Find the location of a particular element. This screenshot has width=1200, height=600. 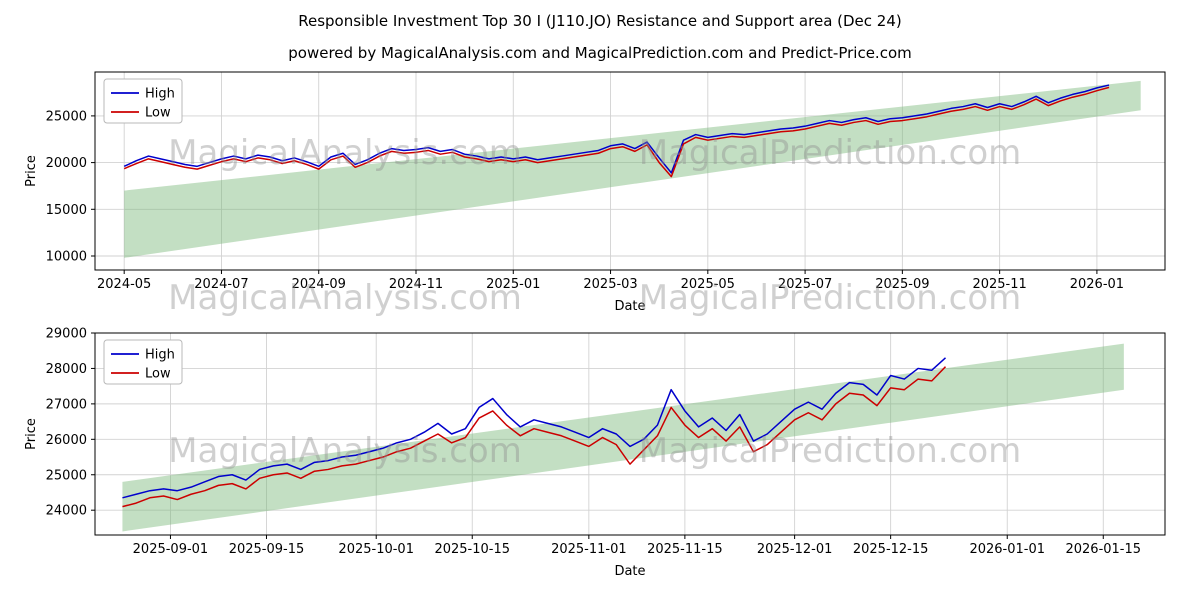

svg-text: 2025-09-15 is located at coordinates (267, 549).